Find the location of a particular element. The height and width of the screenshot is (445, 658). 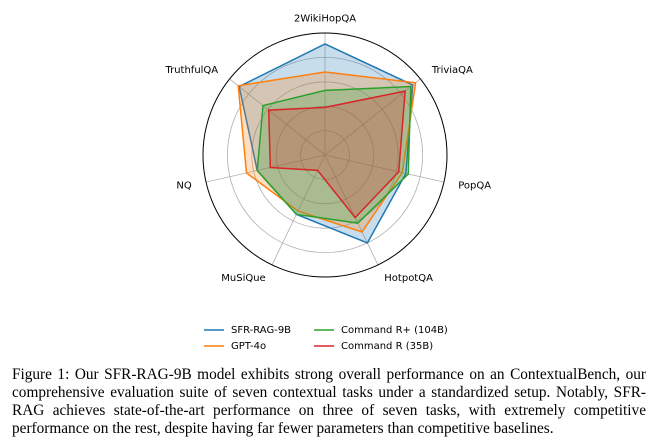

legend-label: SFR-RAG-9B is located at coordinates (261, 330).